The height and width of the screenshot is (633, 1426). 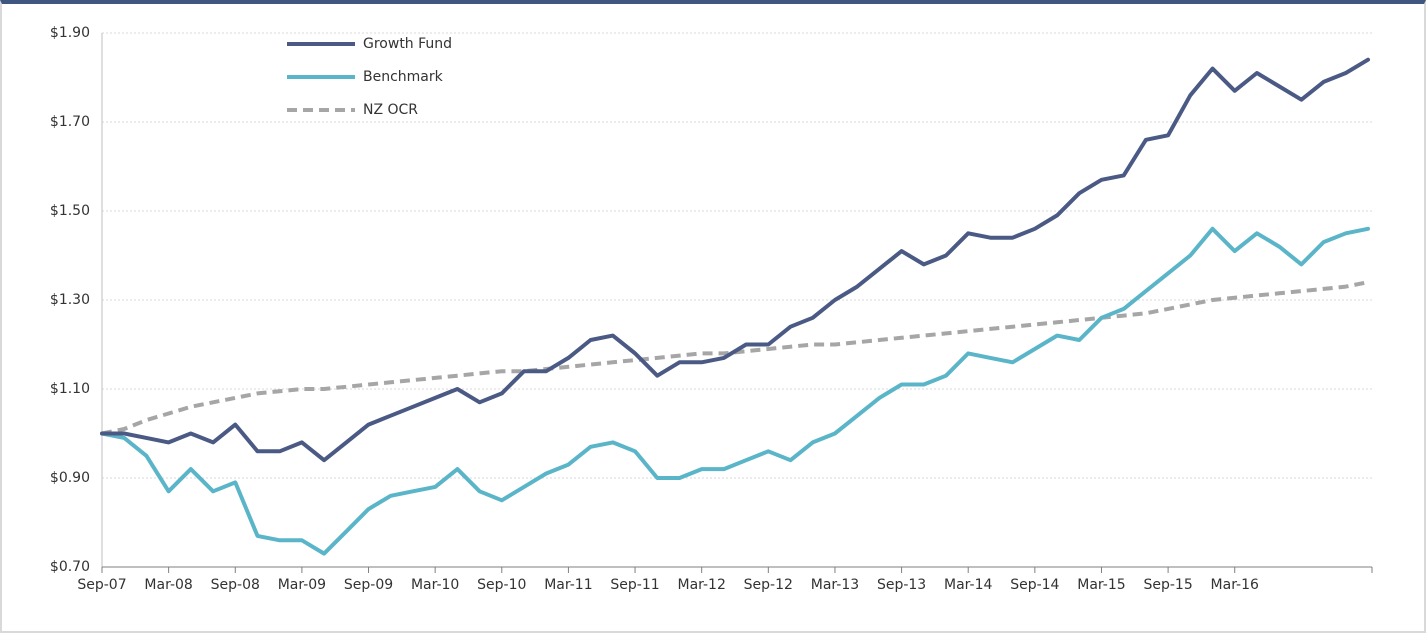 What do you see at coordinates (1235, 585) in the screenshot?
I see `x-tick-label: Mar-16` at bounding box center [1235, 585].